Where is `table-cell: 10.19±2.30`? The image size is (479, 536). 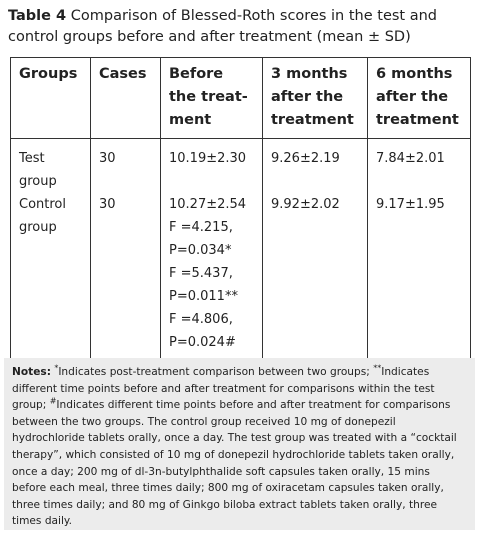 table-cell: 10.19±2.30 is located at coordinates (211, 165).